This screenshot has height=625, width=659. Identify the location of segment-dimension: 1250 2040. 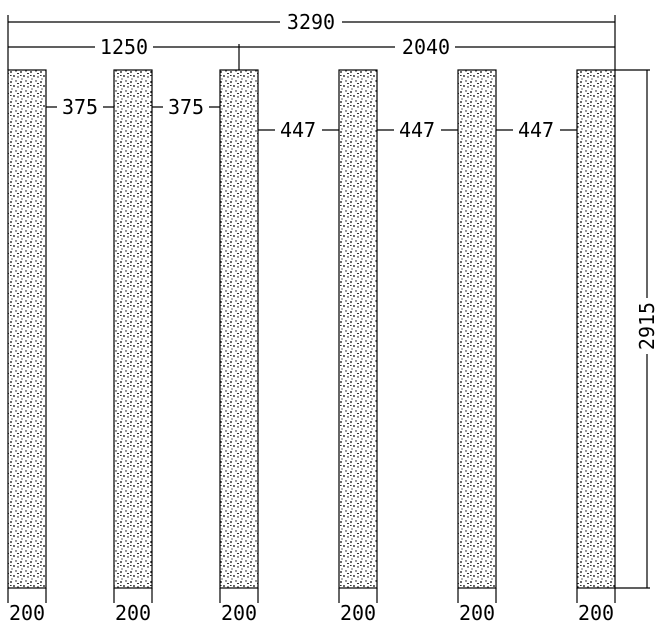
(311, 52).